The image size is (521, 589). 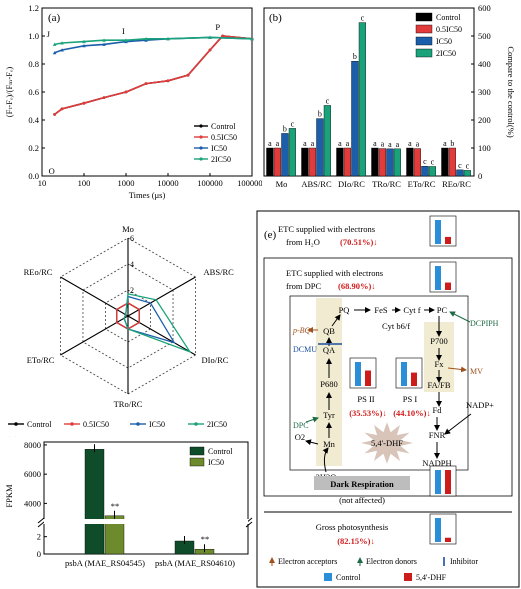 What do you see at coordinates (157, 323) in the screenshot?
I see `radar-series` at bounding box center [157, 323].